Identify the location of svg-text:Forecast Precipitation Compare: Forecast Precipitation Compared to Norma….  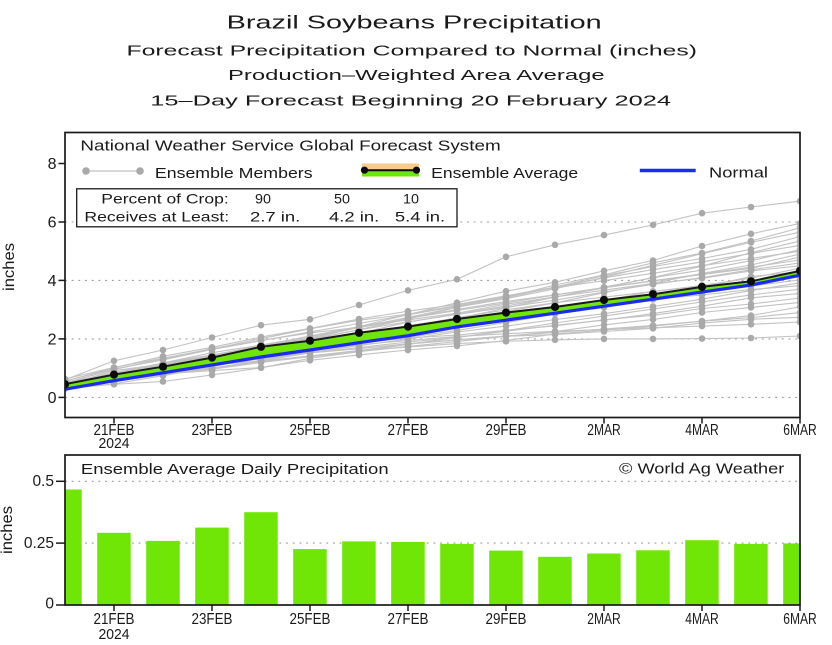
(412, 51).